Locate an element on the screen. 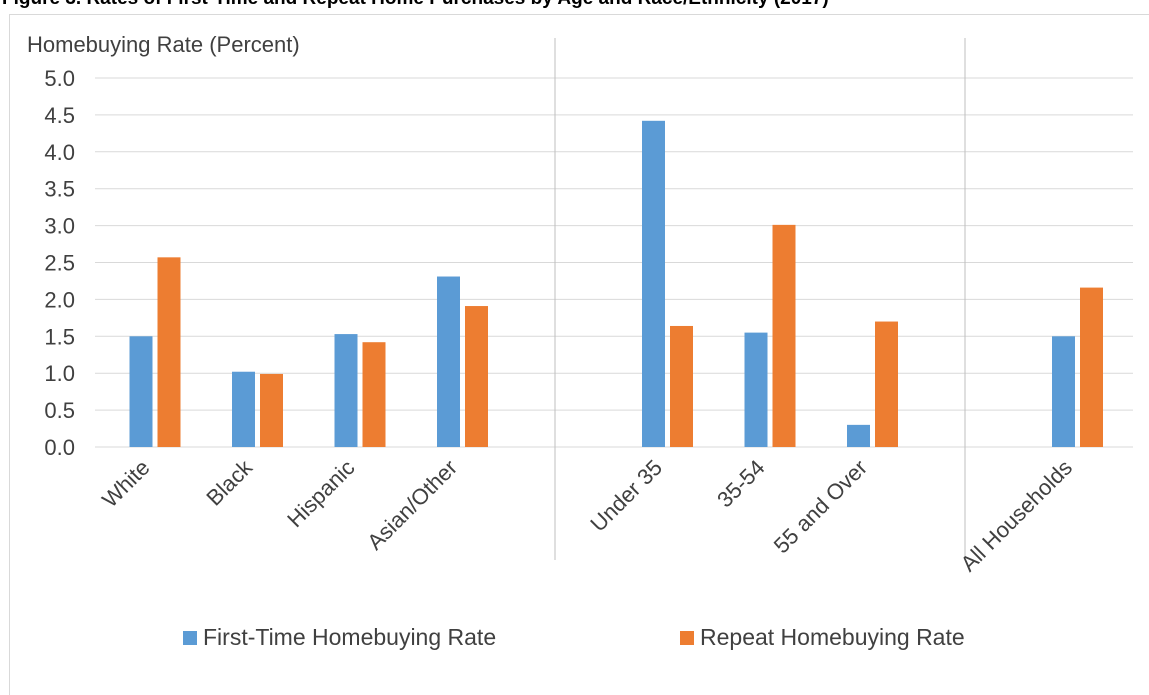 The image size is (1149, 695). x-tick-label: 55 and Over is located at coordinates (820, 506).